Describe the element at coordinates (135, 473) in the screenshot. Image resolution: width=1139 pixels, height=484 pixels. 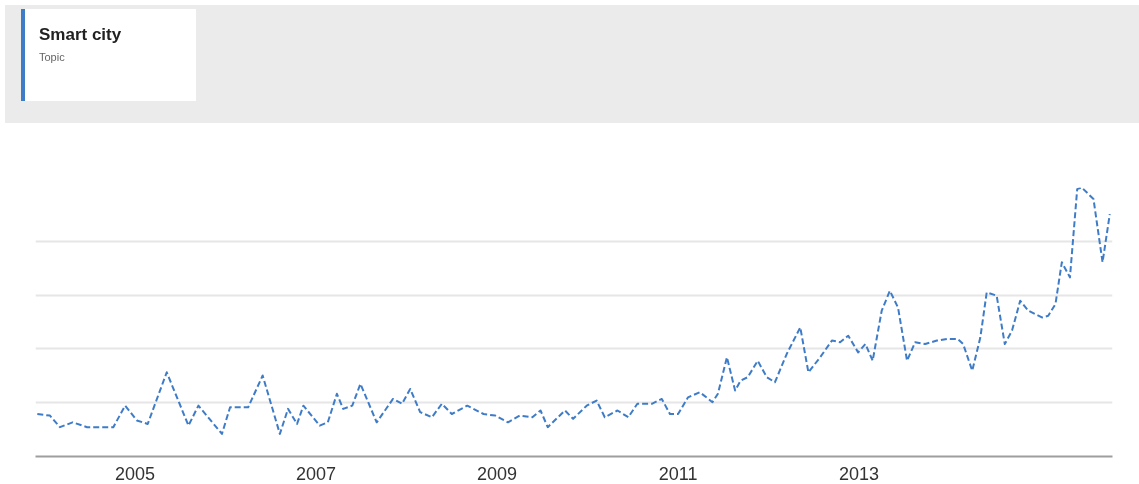
I see `x-tick-label: 2005` at that location.